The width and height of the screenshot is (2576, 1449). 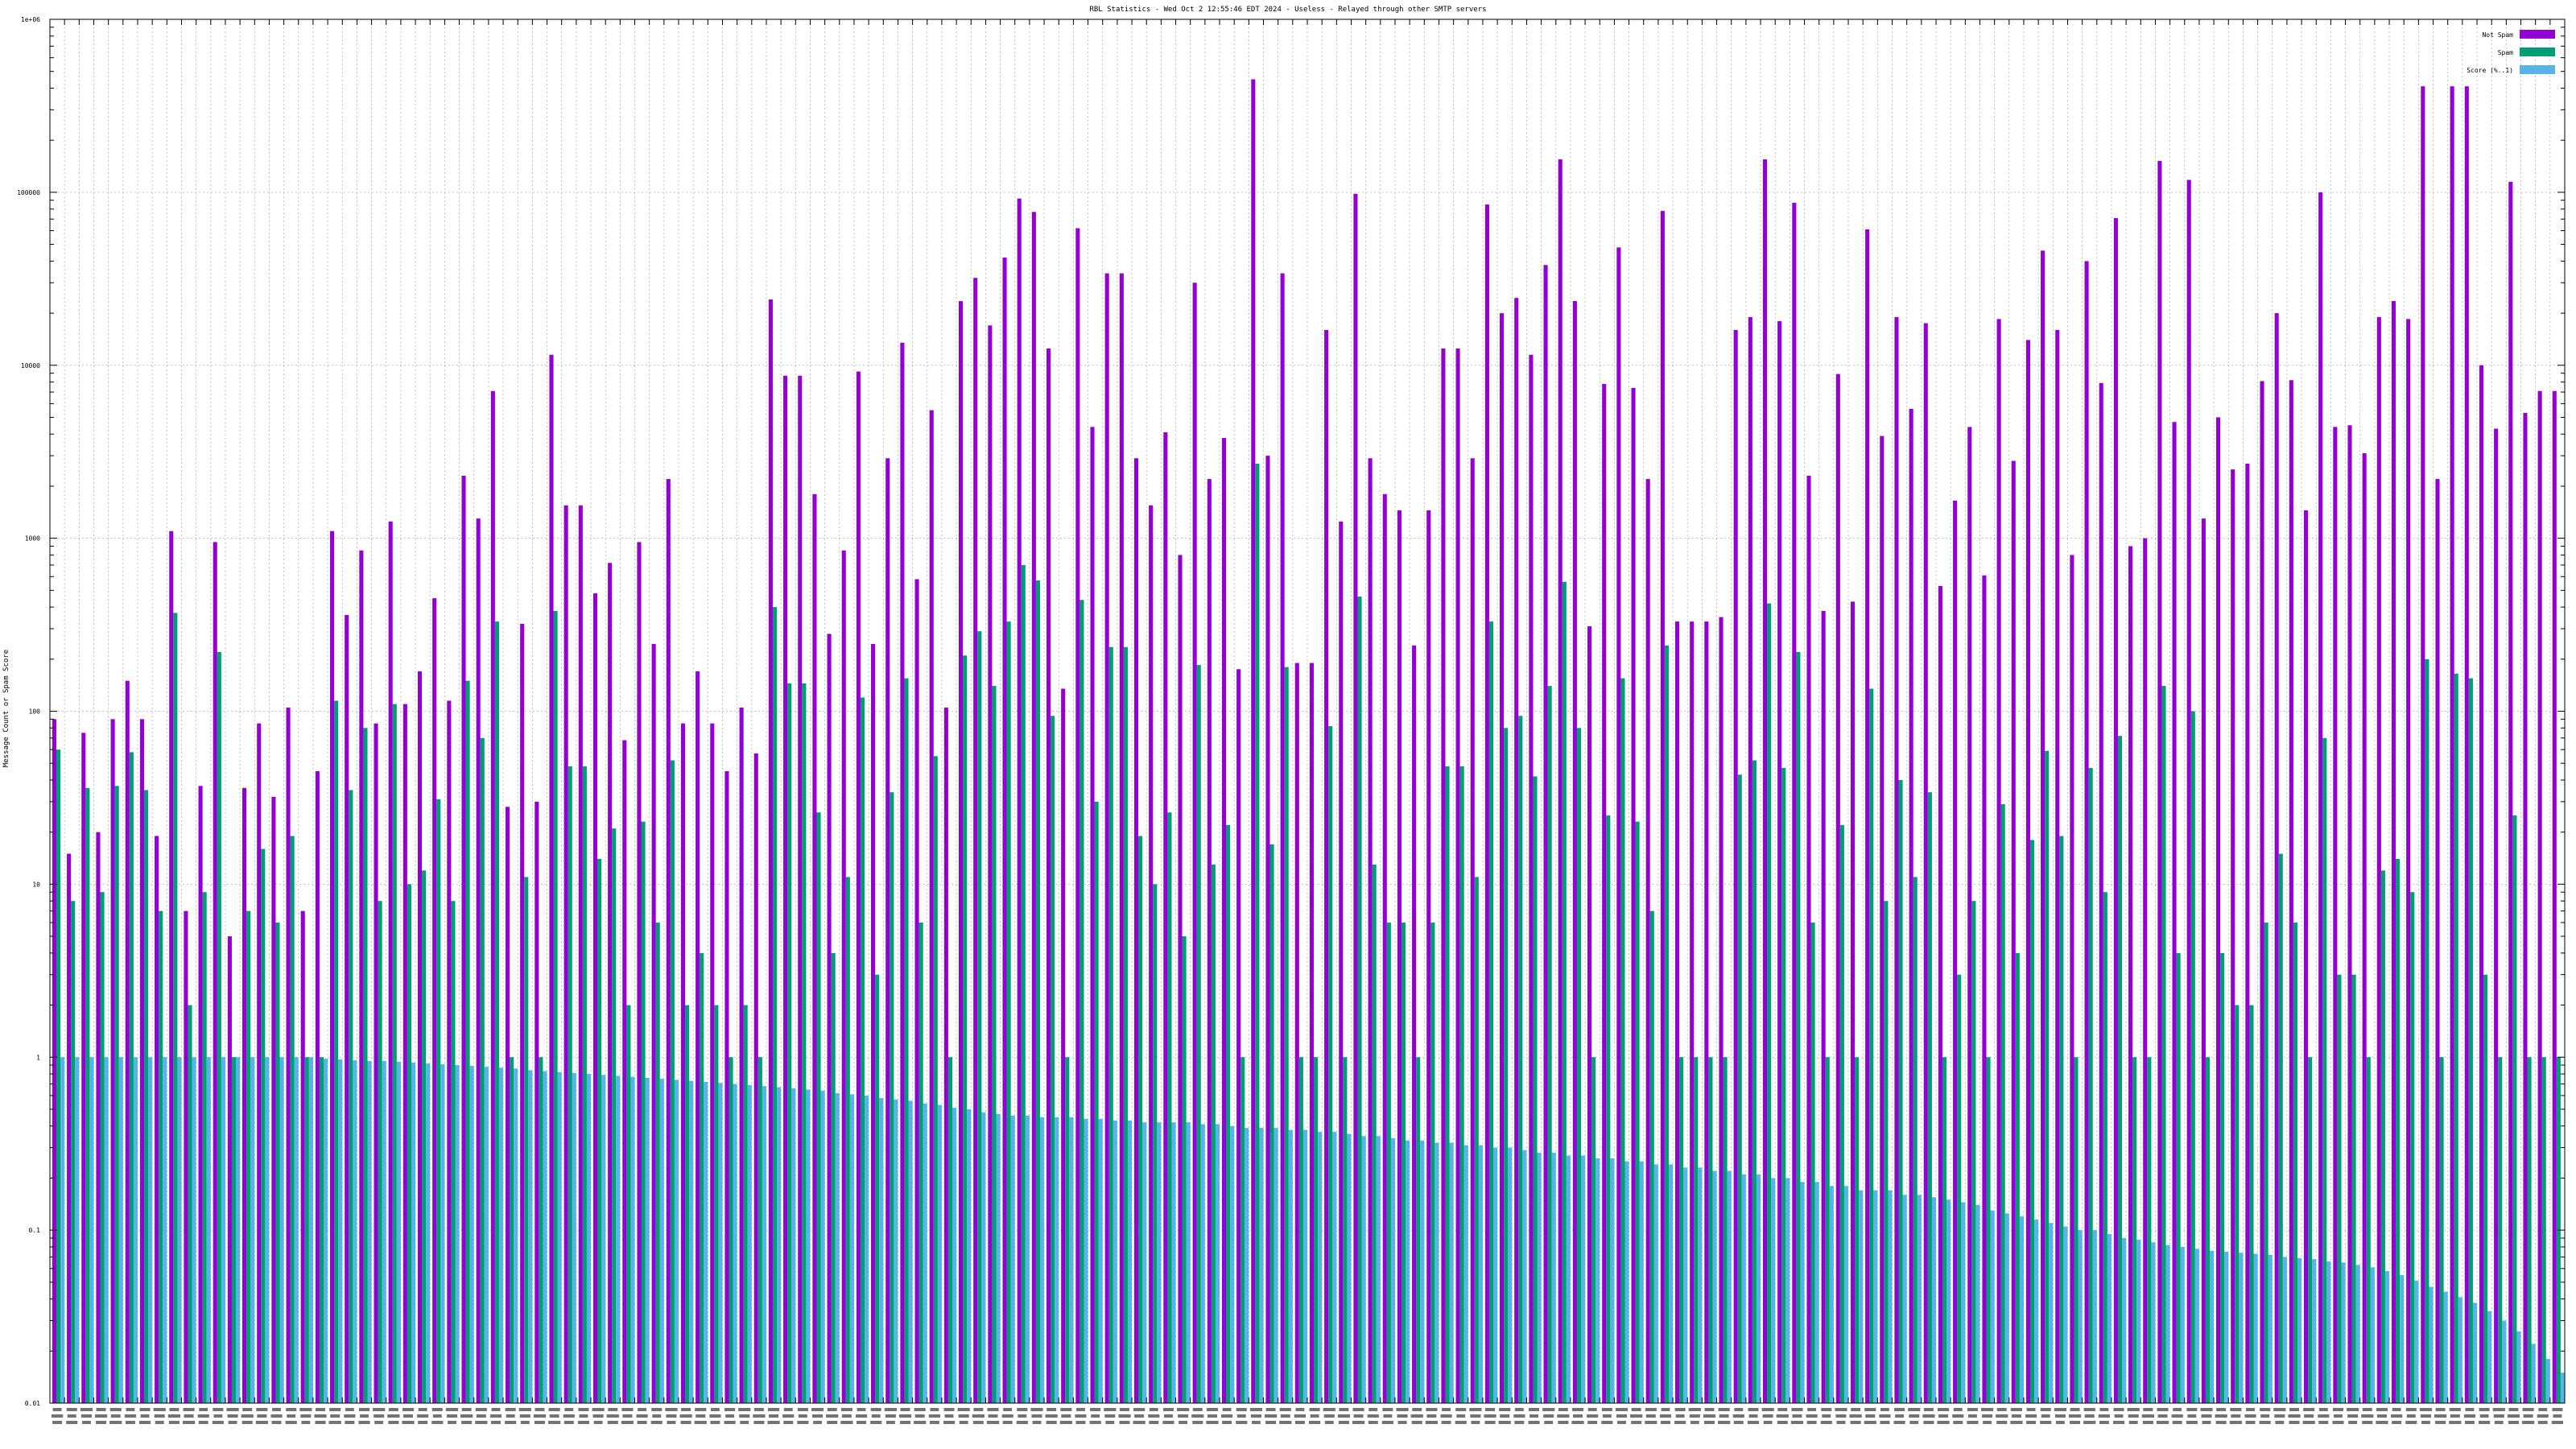 I want to click on bar-score-1--101, so click(x=1539, y=1278).